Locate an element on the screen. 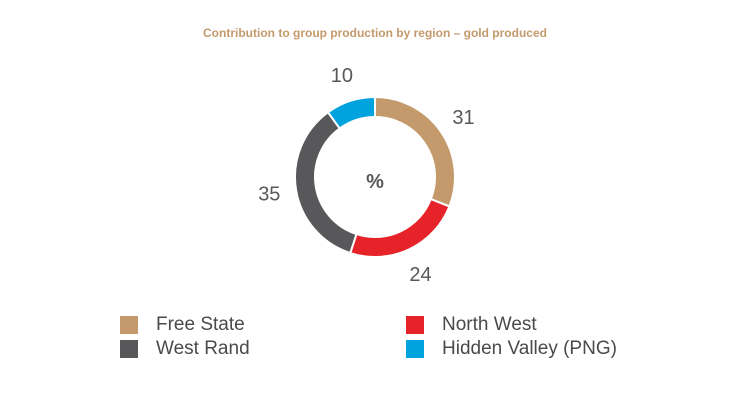  legend-item-free-state: Free State is located at coordinates (182, 325).